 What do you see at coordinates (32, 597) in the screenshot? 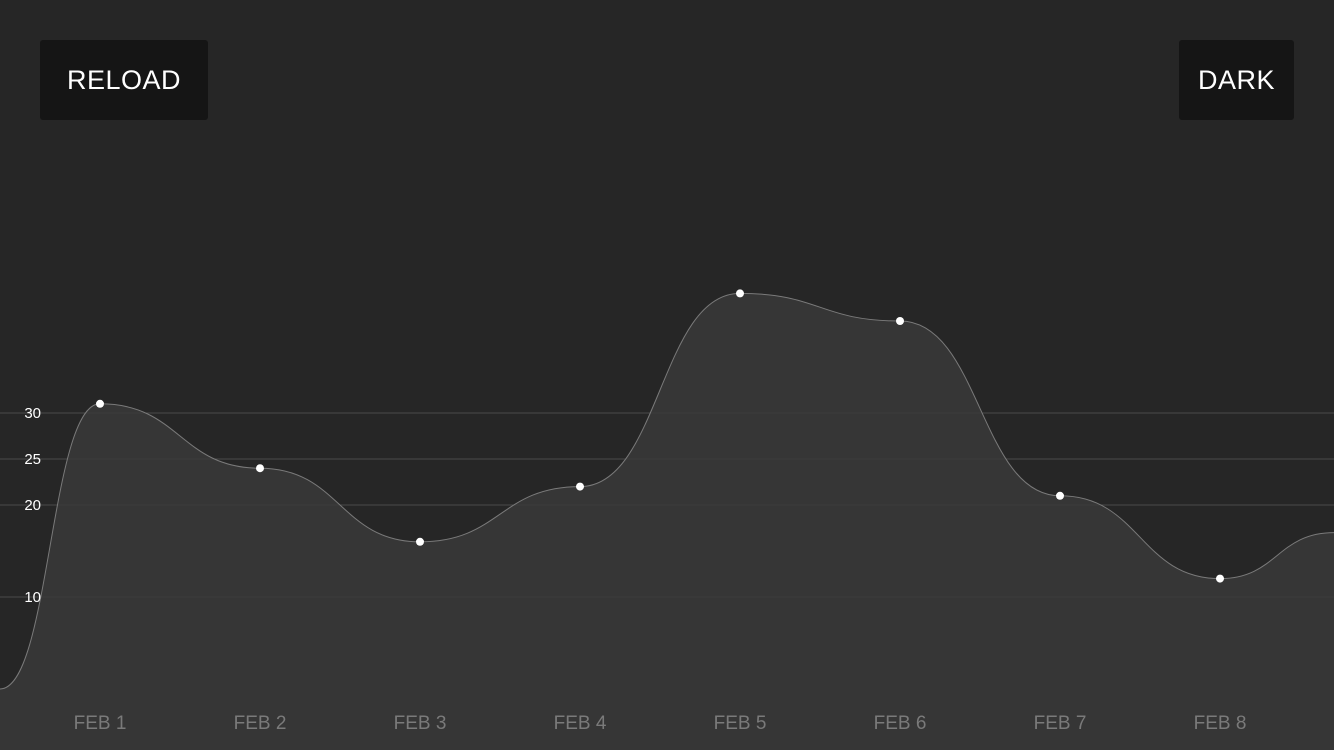
I see `y-tick-label: 10` at bounding box center [32, 597].